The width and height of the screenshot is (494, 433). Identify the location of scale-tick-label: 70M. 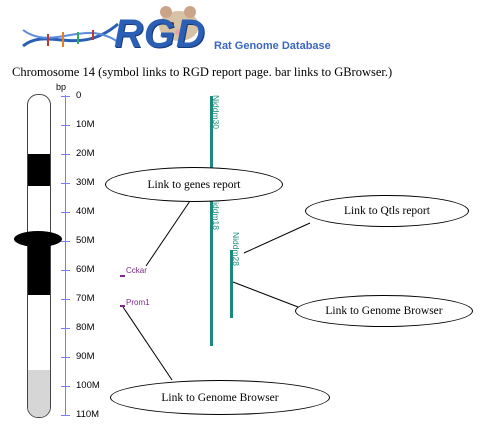
(85, 298).